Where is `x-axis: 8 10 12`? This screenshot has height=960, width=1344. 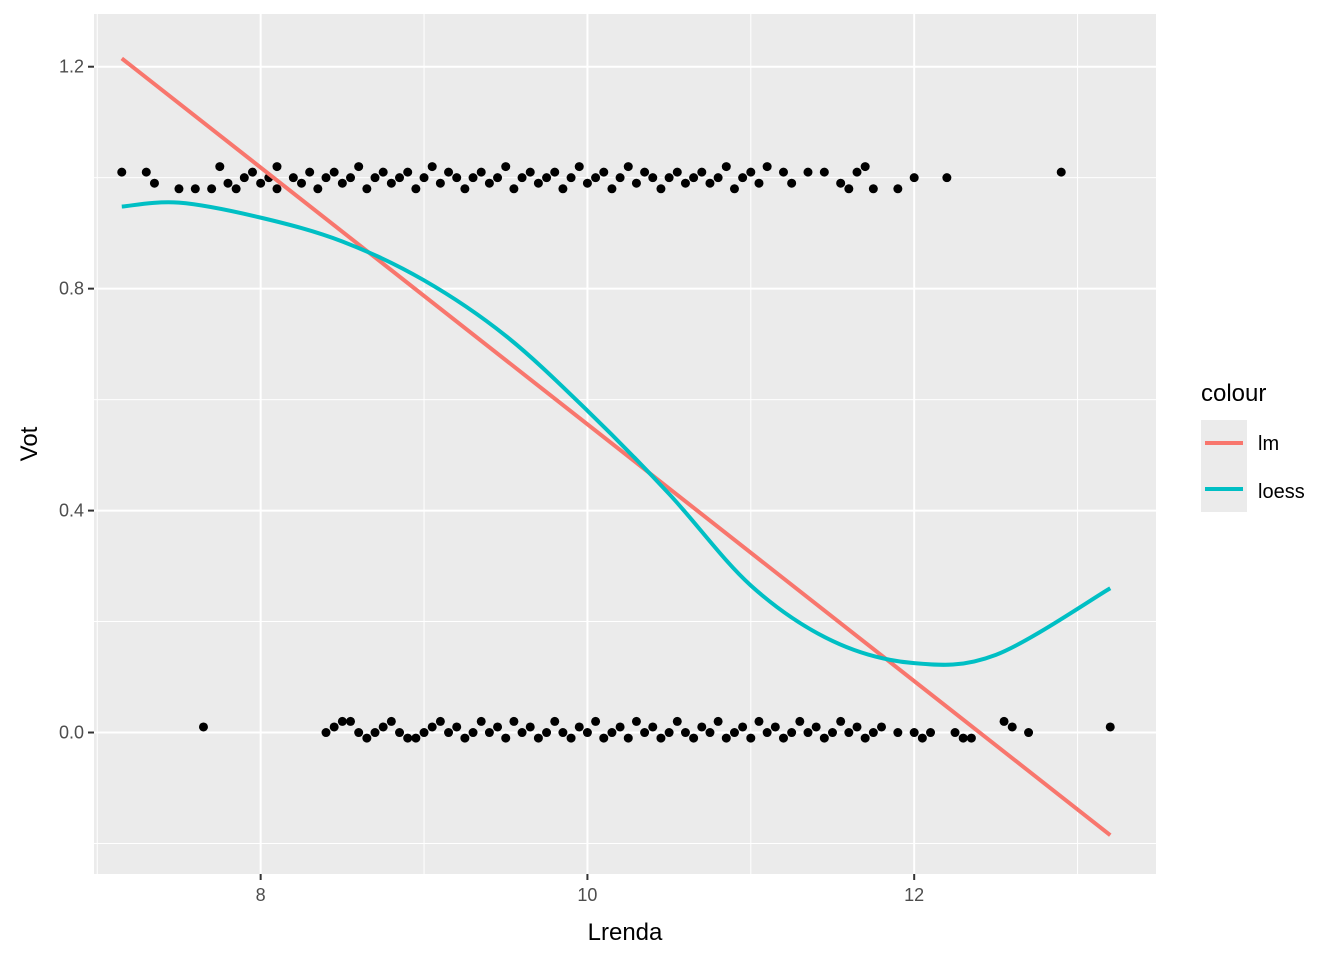 x-axis: 8 10 12 is located at coordinates (590, 889).